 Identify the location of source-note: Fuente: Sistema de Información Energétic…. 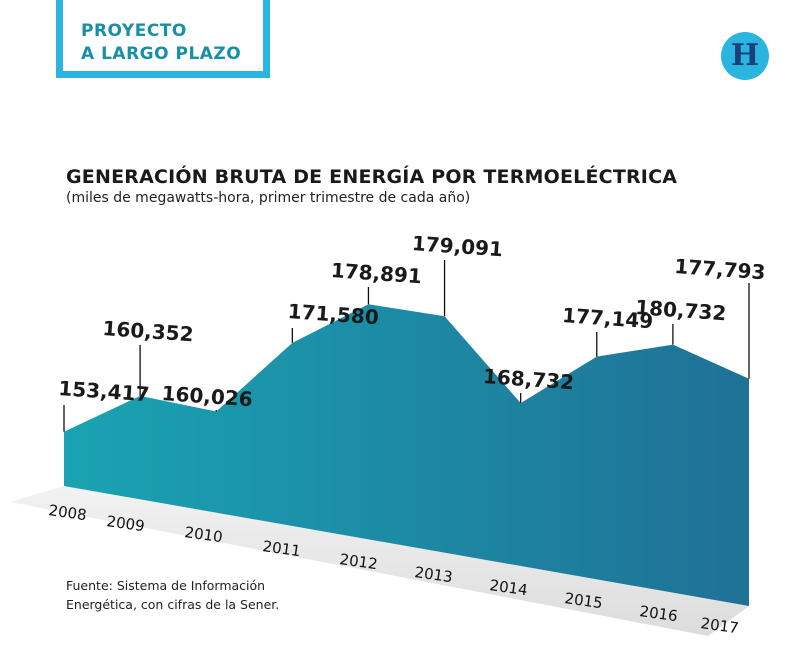
(196, 595).